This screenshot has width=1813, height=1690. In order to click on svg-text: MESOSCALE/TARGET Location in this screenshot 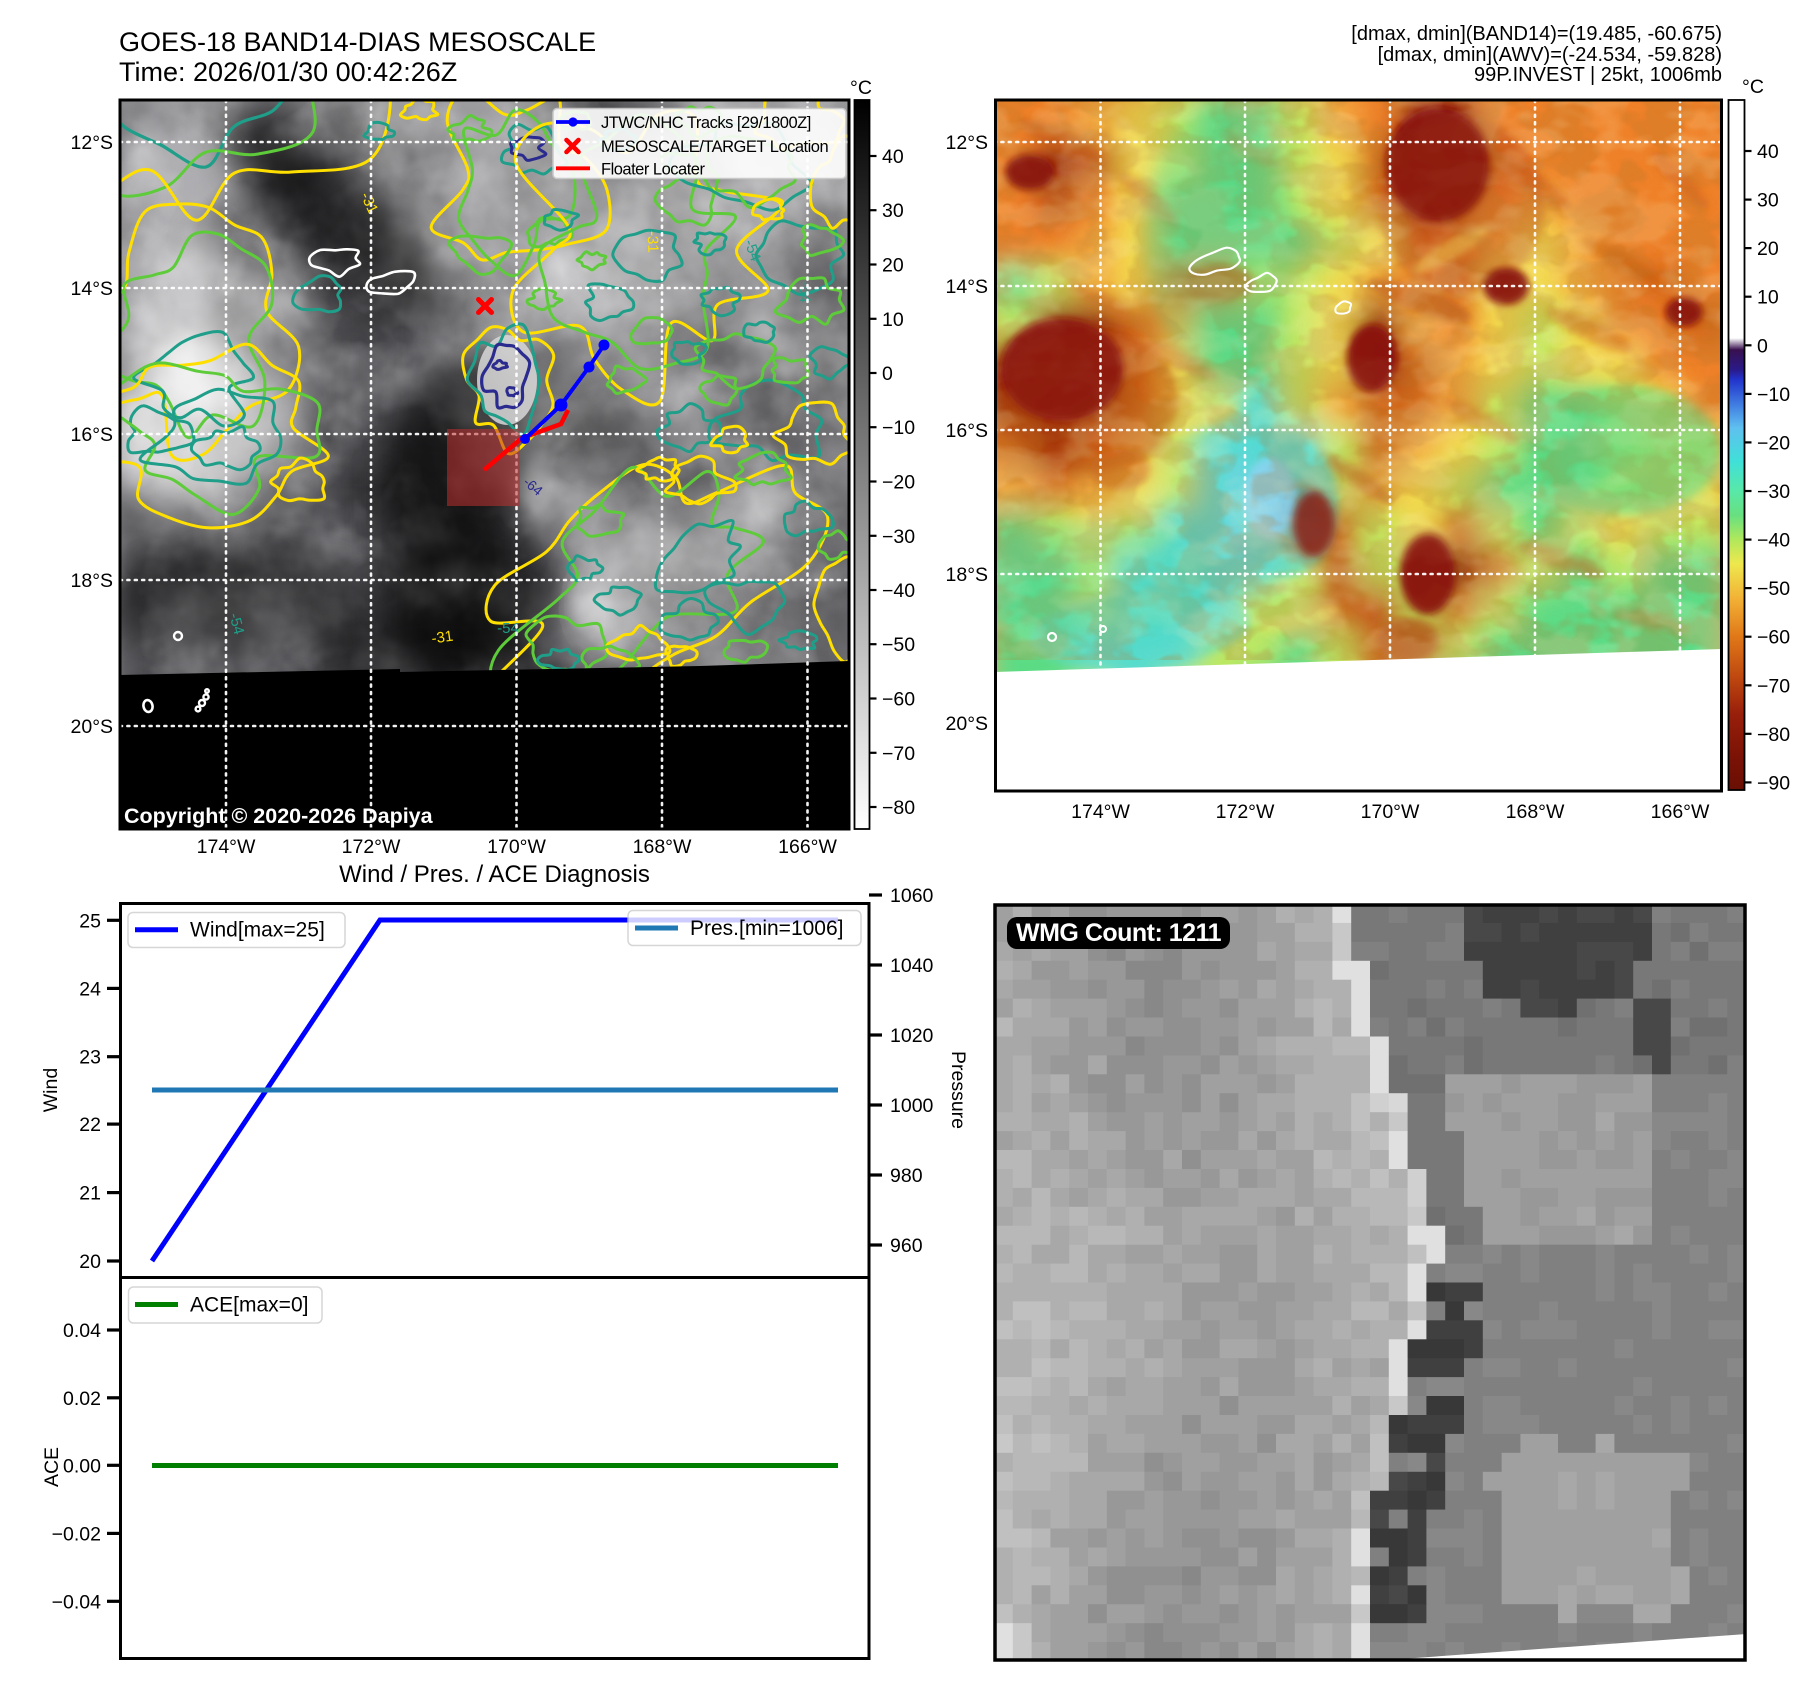, I will do `click(714, 147)`.